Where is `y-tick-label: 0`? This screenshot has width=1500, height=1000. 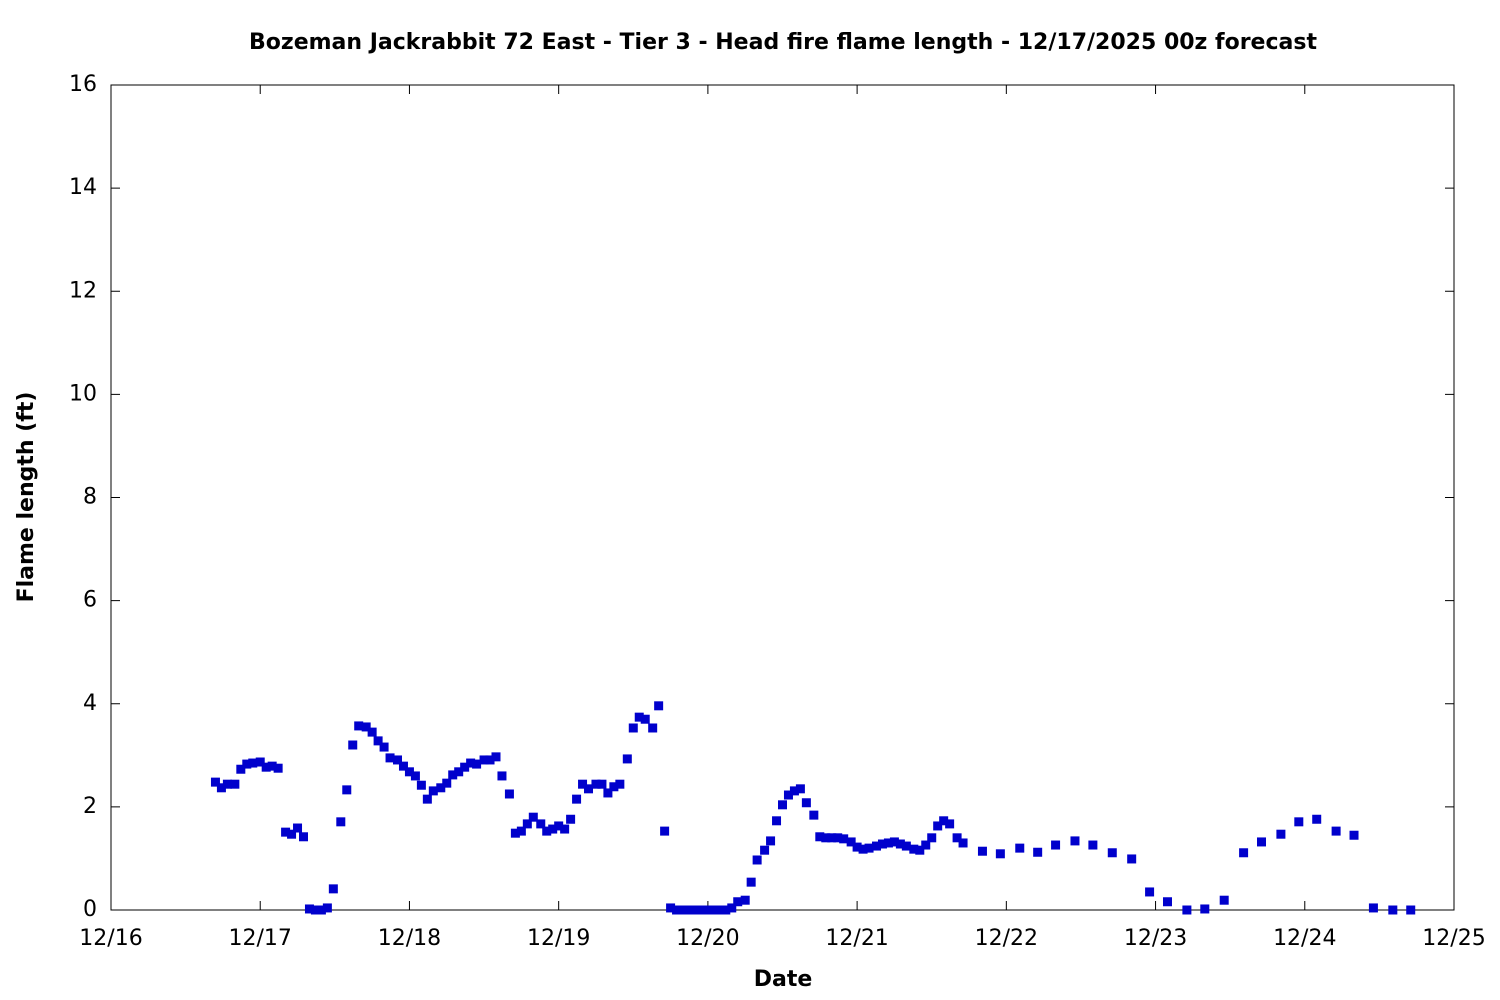
y-tick-label: 0 is located at coordinates (90, 909).